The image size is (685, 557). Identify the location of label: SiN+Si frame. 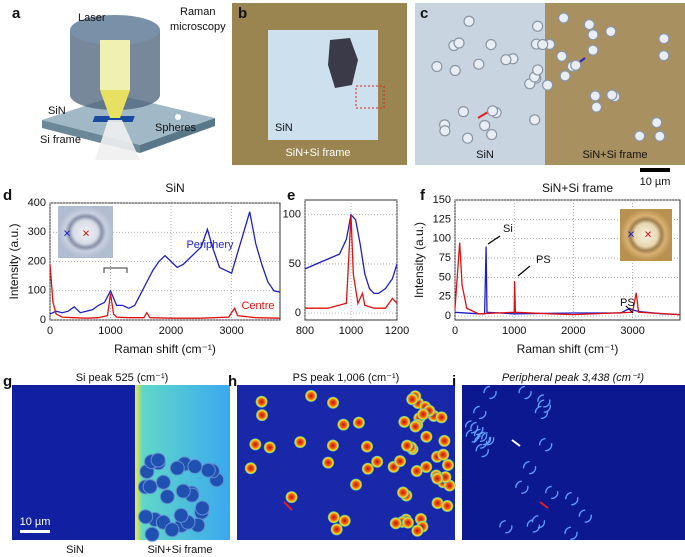
(614, 155).